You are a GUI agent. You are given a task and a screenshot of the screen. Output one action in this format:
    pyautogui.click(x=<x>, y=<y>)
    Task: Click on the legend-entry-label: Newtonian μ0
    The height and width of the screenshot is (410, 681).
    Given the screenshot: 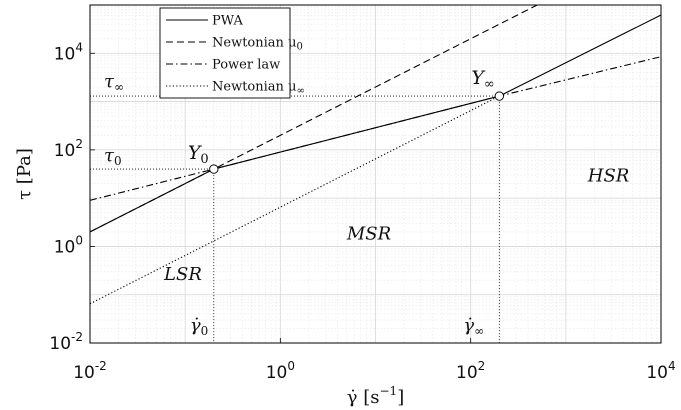 What is the action you would take?
    pyautogui.click(x=257, y=44)
    